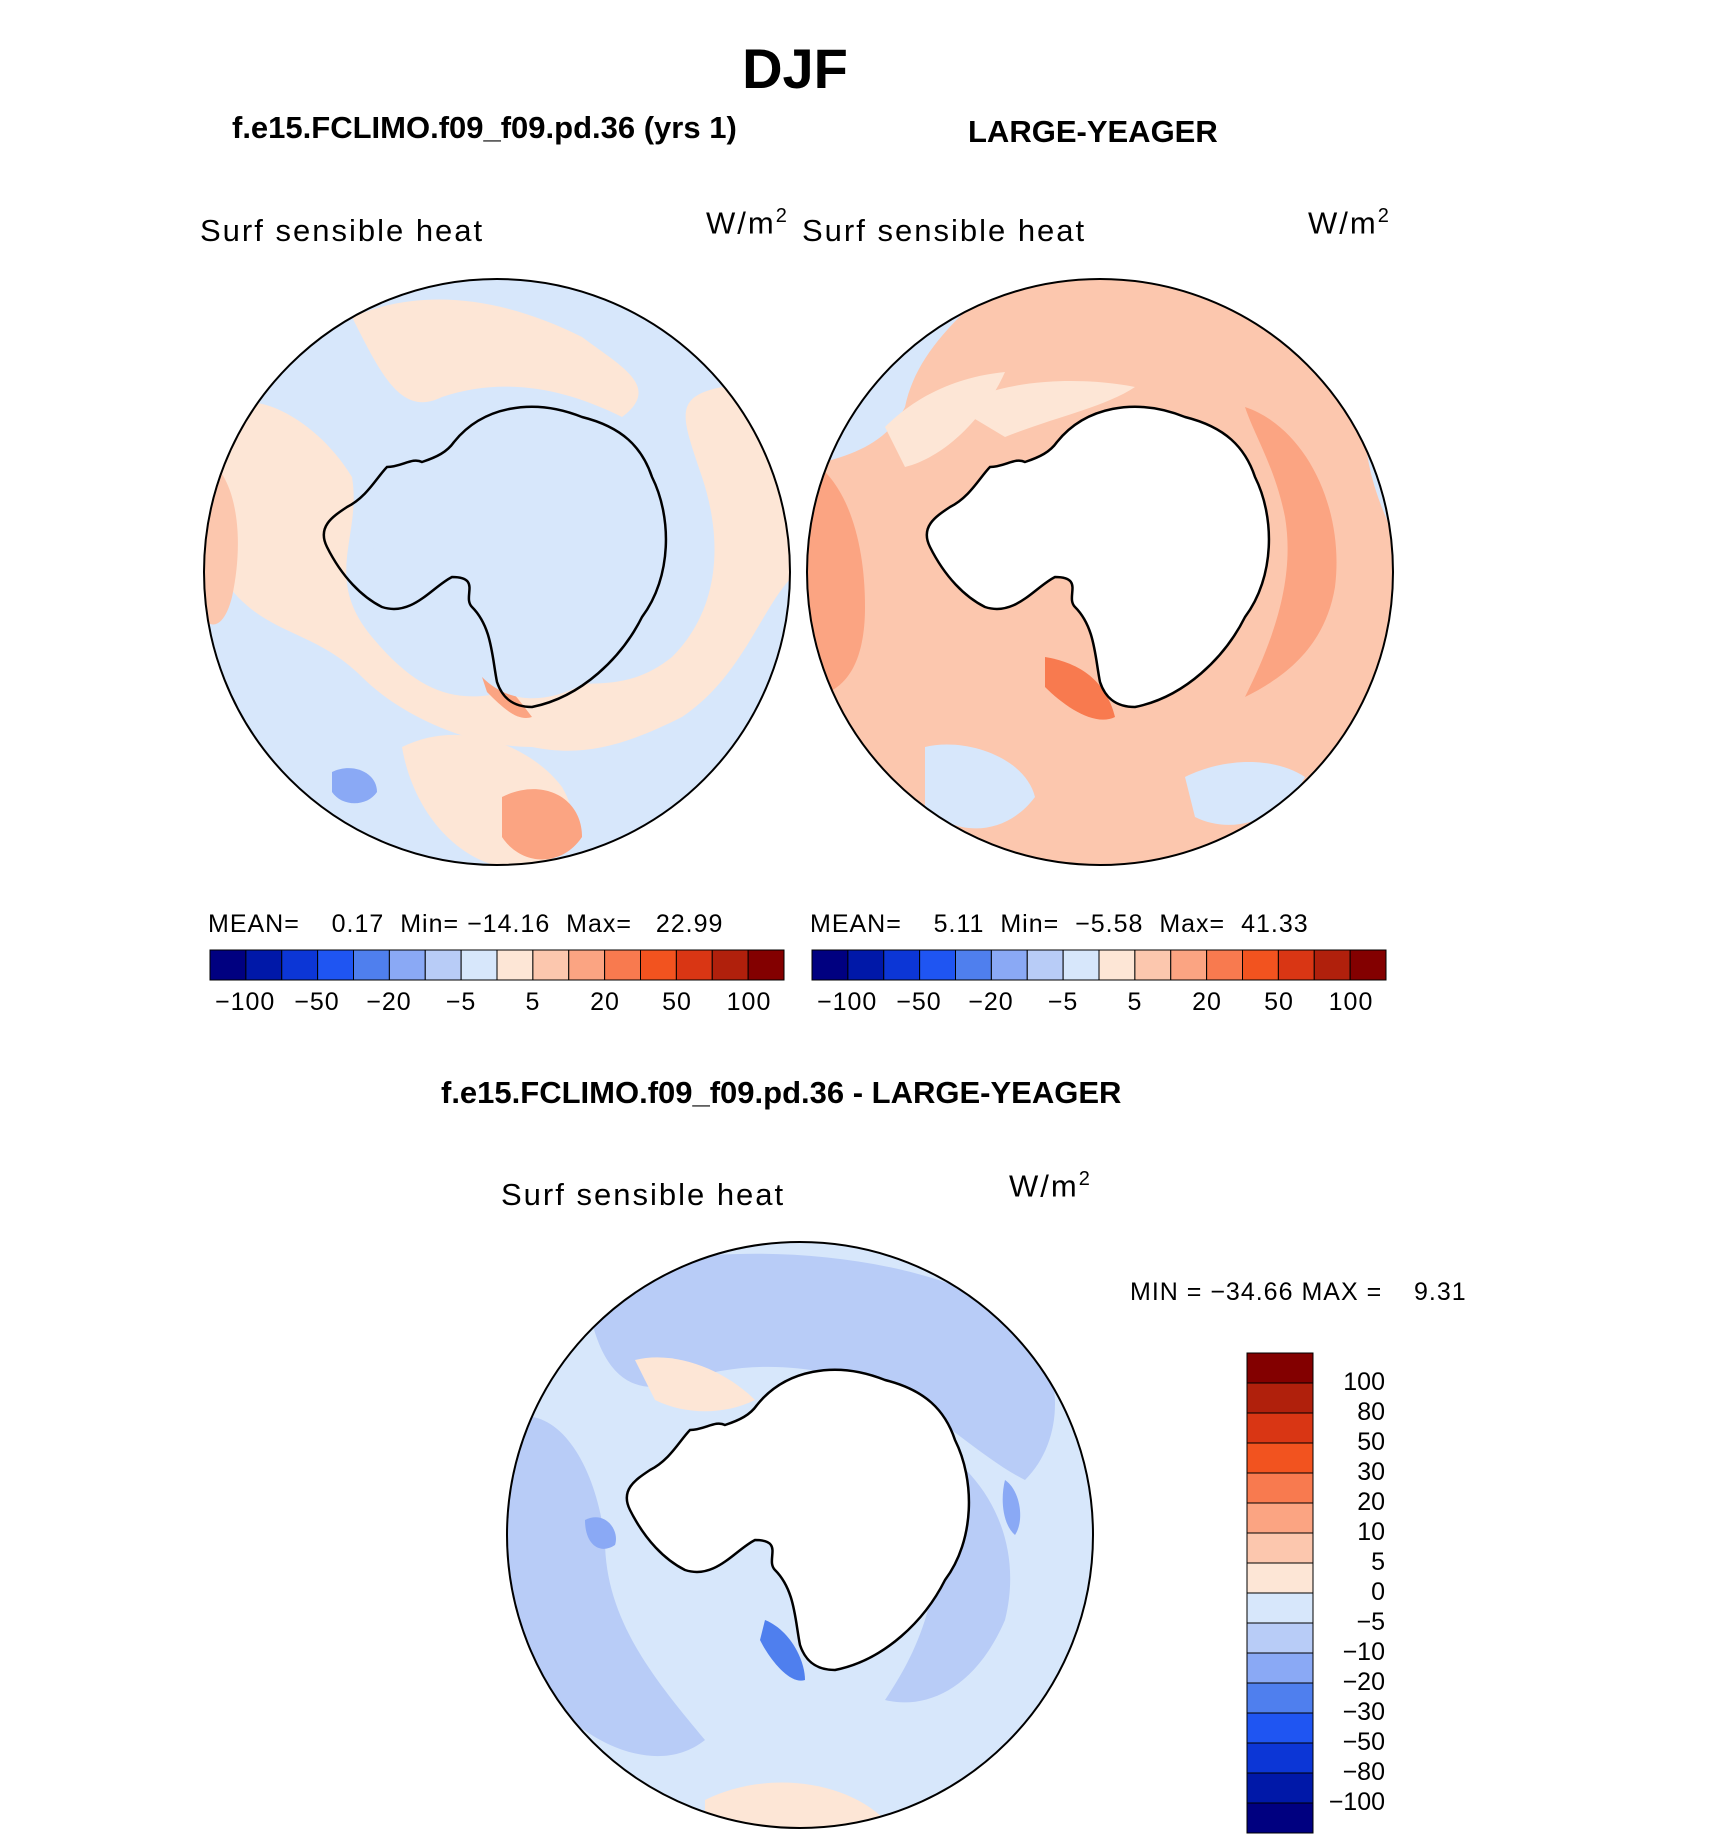 This screenshot has height=1840, width=1710. Describe the element at coordinates (695, 1384) in the screenshot. I see `diff-warm-nw` at that location.